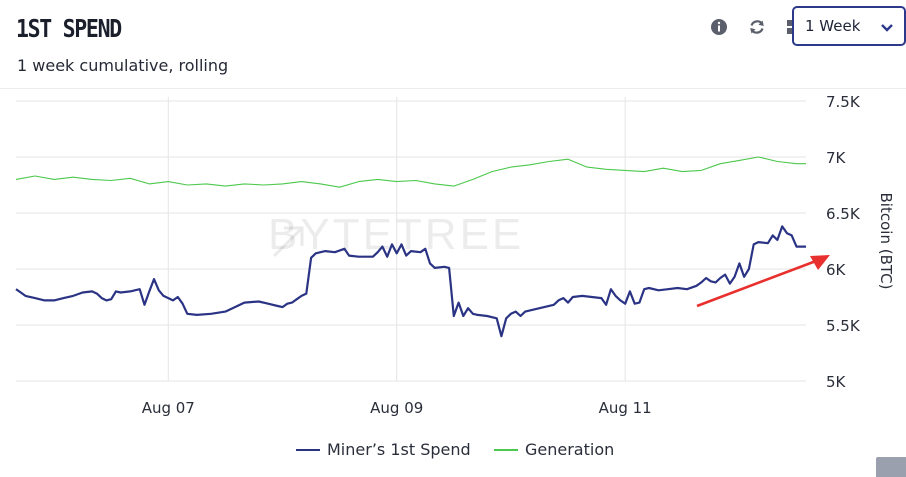  Describe the element at coordinates (891, 467) in the screenshot. I see `scroll-button` at that location.